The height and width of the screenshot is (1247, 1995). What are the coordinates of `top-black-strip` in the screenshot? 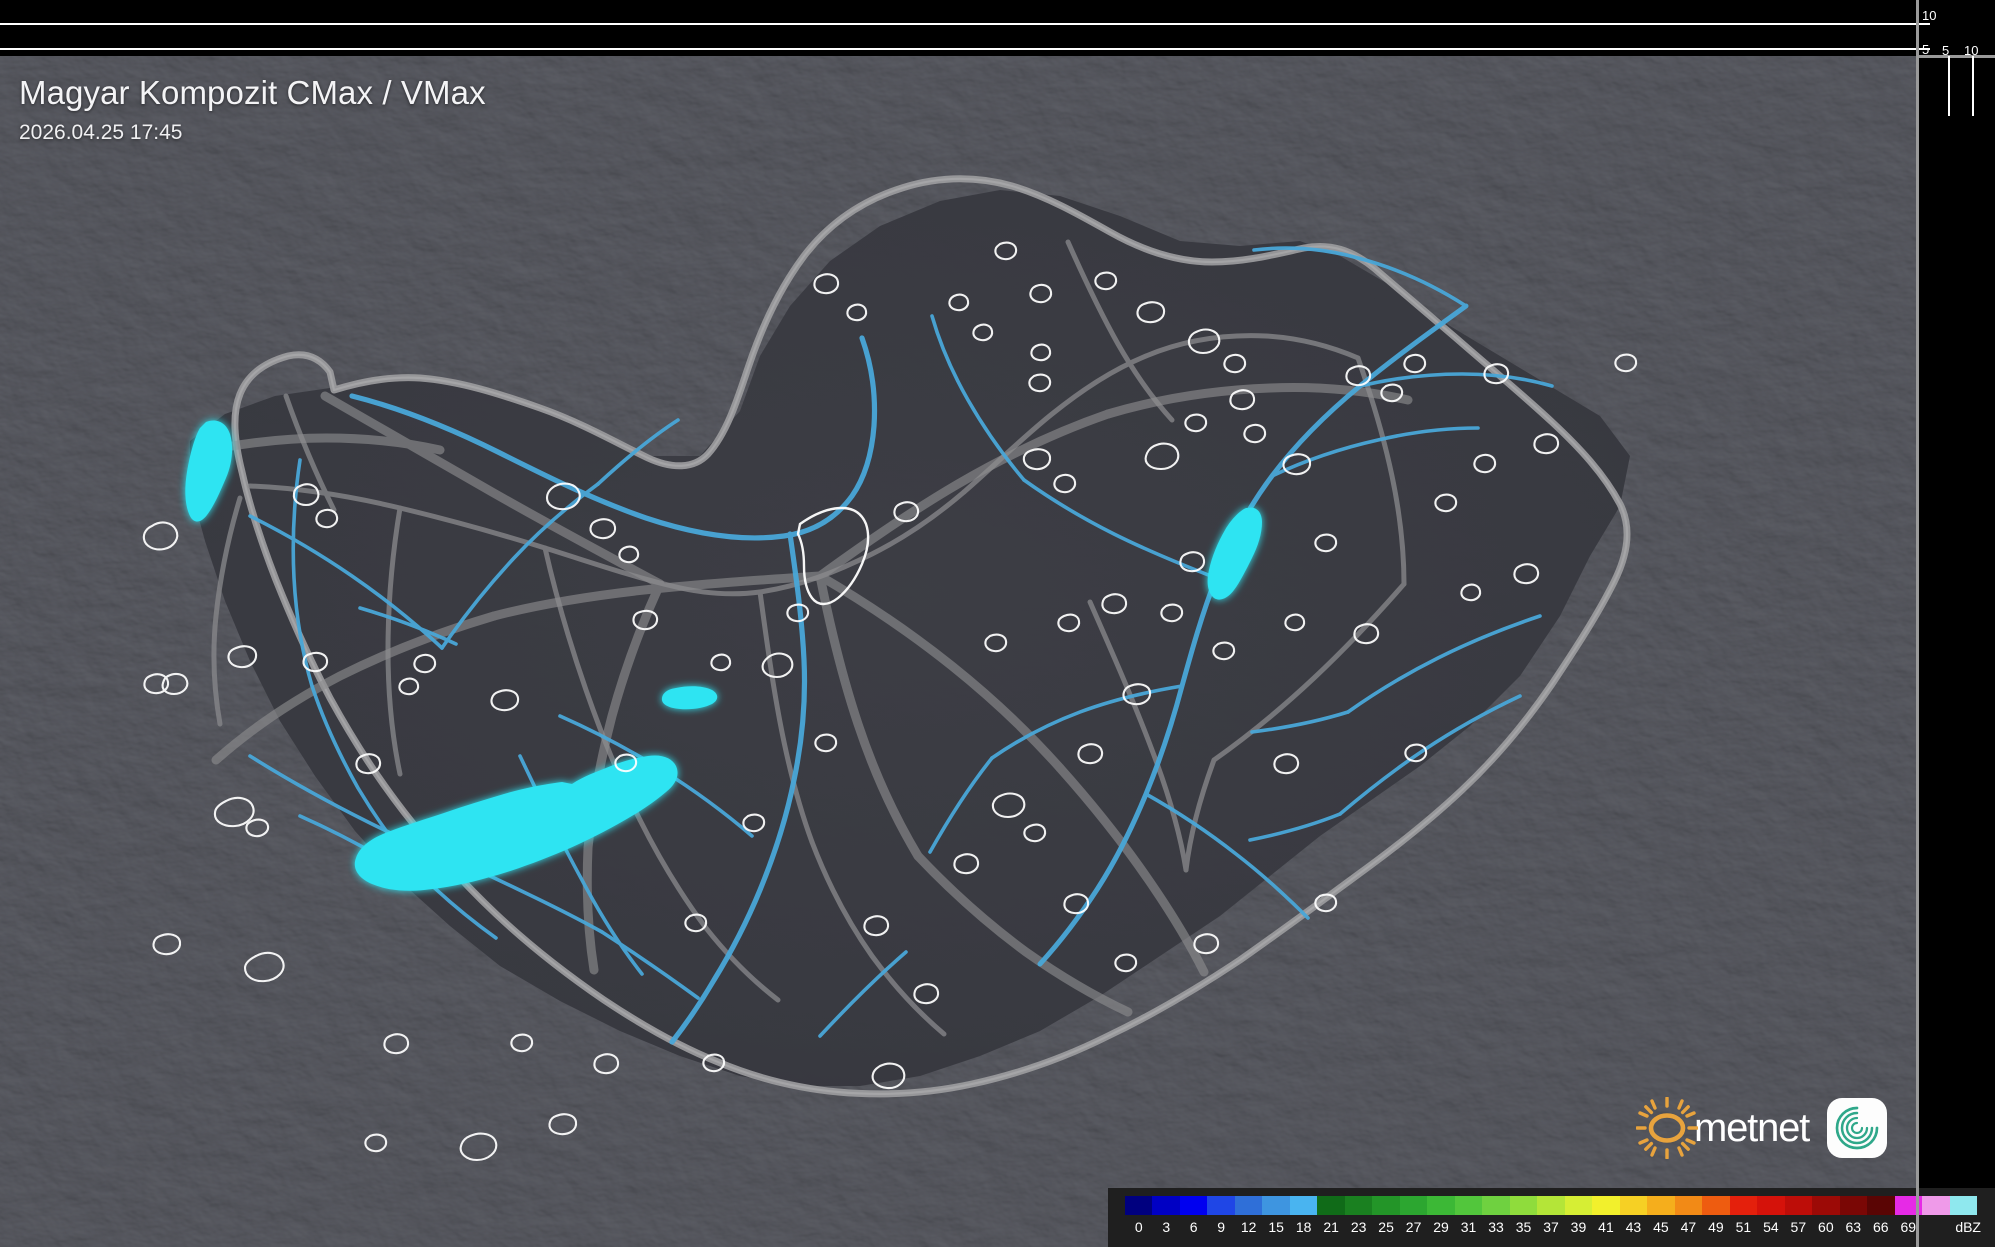 It's located at (997, 28).